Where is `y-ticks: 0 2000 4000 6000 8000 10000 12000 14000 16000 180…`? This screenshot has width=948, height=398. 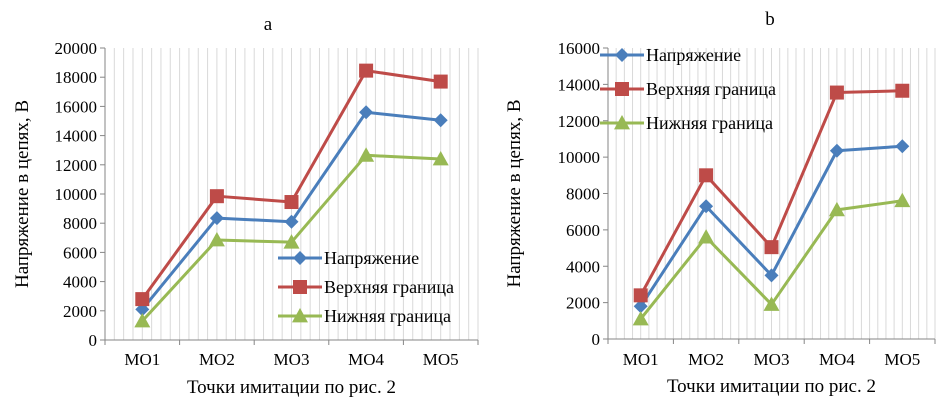
y-ticks: 0 2000 4000 6000 8000 10000 12000 14000 16000 180… is located at coordinates (80, 194).